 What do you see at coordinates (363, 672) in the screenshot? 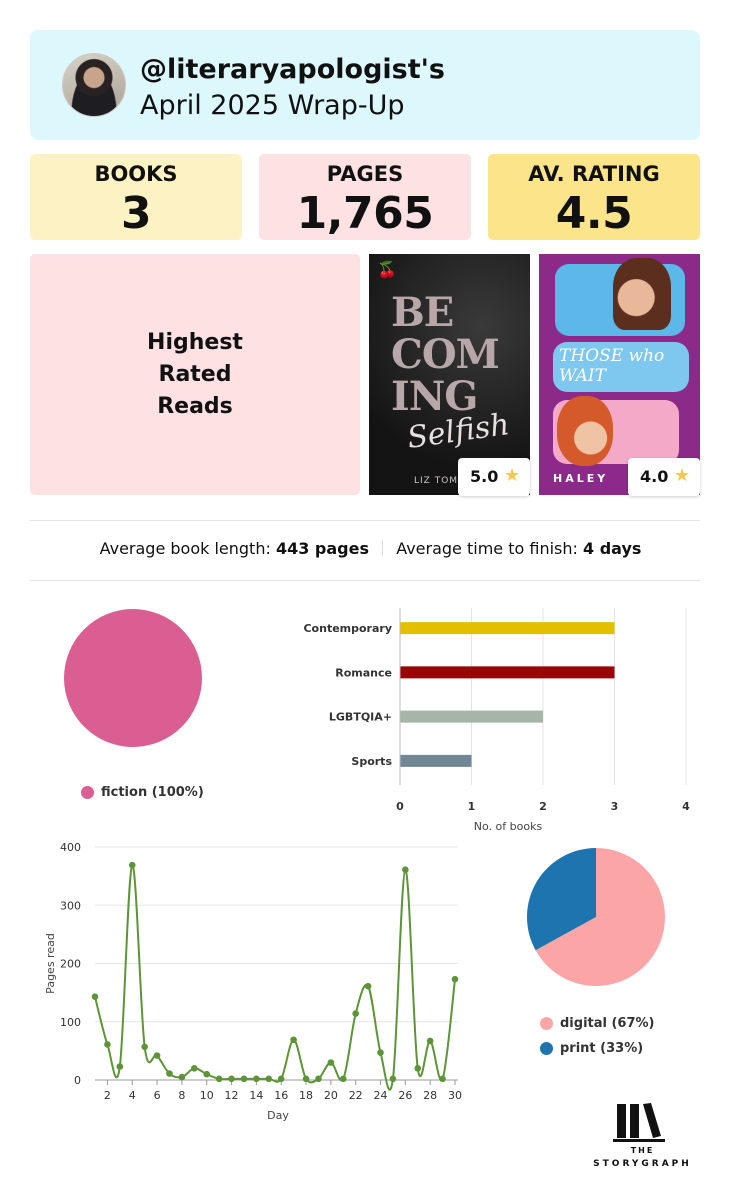
I see `category-label: Romance` at bounding box center [363, 672].